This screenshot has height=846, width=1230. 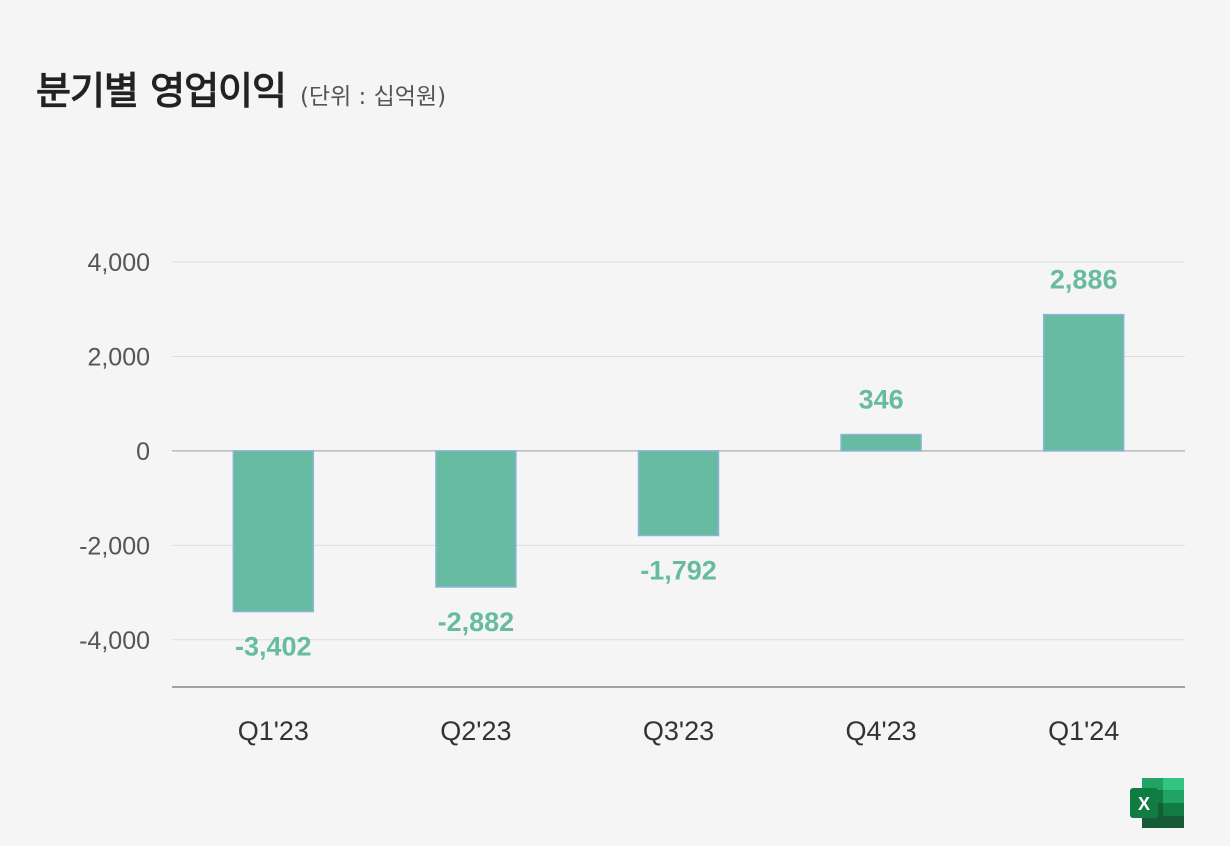 What do you see at coordinates (273, 647) in the screenshot?
I see `data-label: -3,402` at bounding box center [273, 647].